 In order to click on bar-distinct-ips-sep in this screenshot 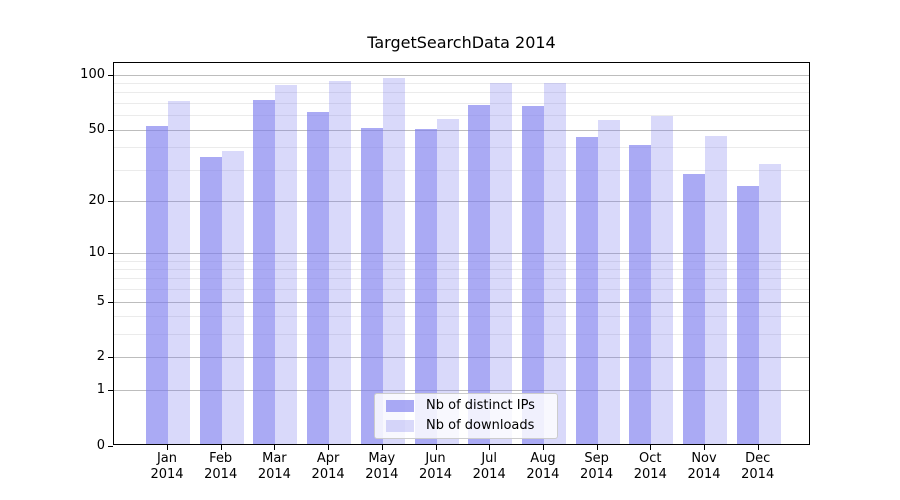, I will do `click(586, 290)`.